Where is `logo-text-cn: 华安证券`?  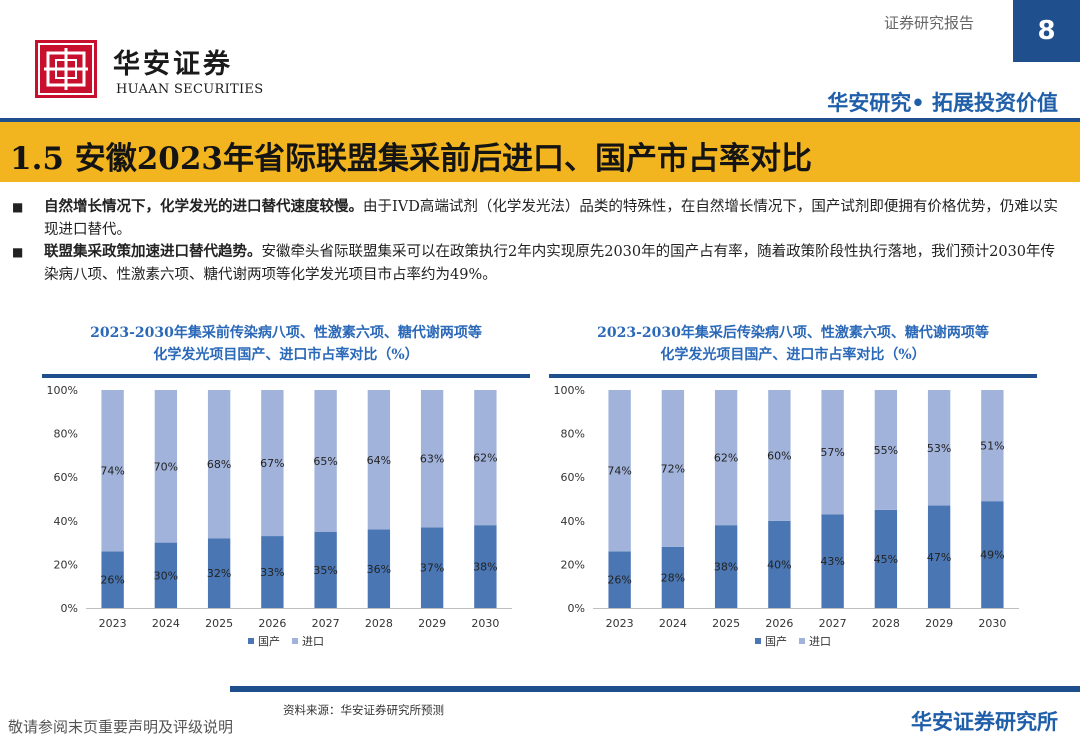 logo-text-cn: 华安证券 is located at coordinates (173, 64).